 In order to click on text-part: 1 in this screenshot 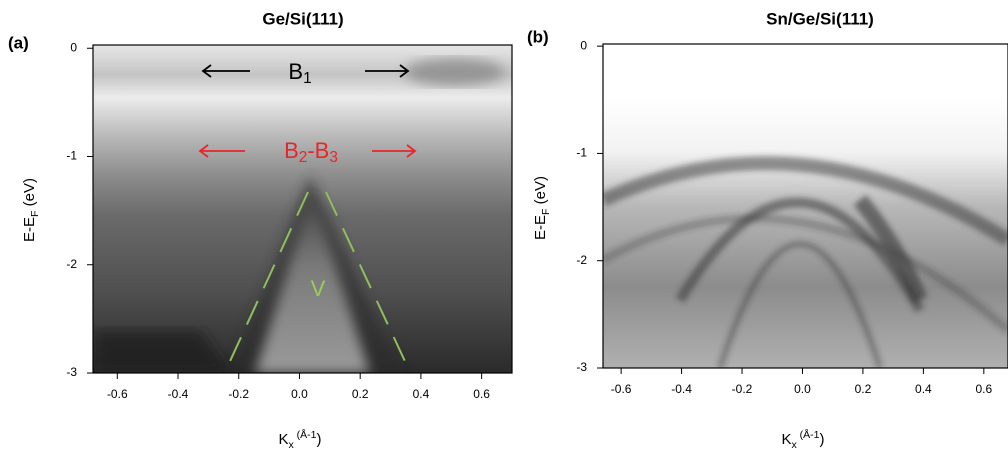, I will do `click(307, 78)`.